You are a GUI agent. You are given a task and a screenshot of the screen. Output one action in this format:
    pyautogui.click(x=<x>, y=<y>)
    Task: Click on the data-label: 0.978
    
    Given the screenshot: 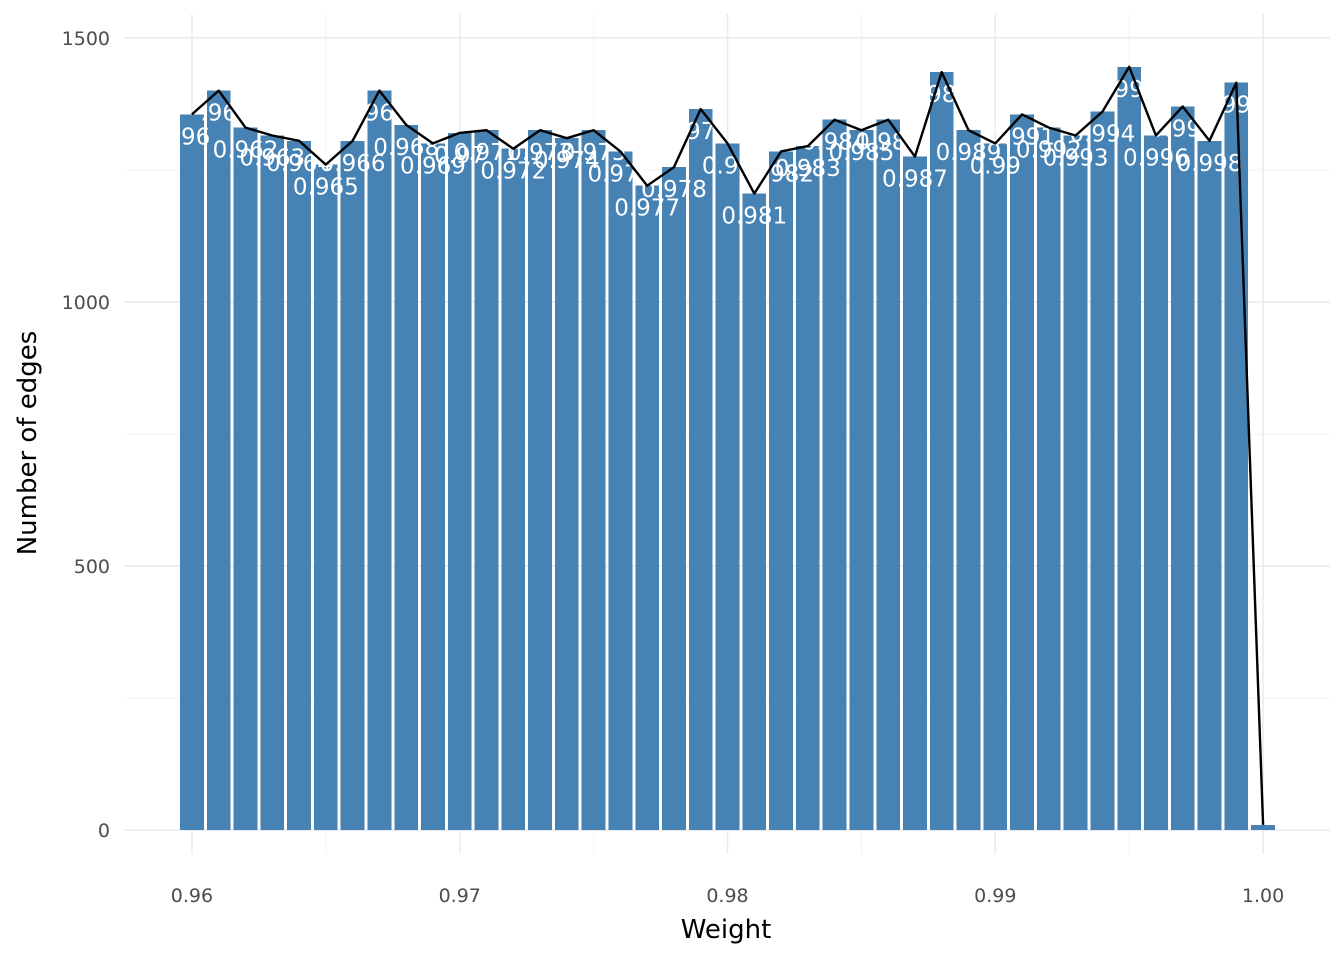 What is the action you would take?
    pyautogui.click(x=674, y=190)
    